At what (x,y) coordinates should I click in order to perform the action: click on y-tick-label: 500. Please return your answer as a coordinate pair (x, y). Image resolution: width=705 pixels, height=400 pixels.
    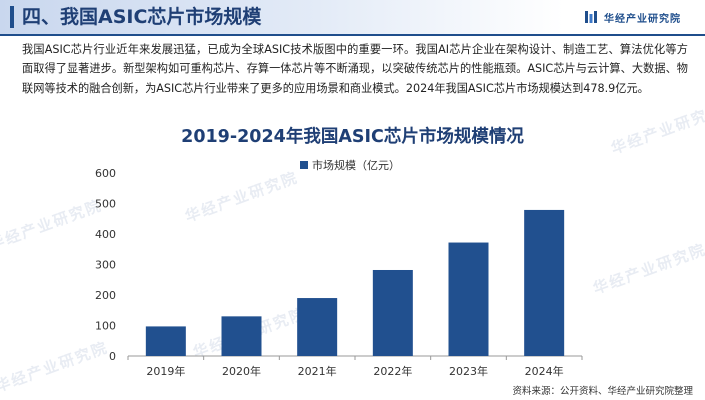
    Looking at the image, I should click on (105, 204).